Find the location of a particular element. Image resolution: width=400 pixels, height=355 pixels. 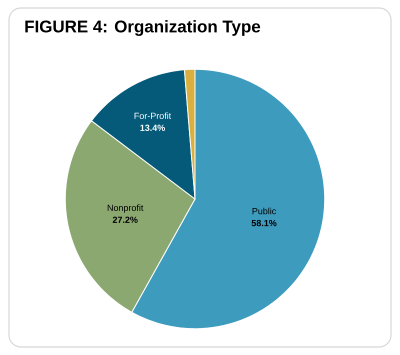

data-label: 58.1% is located at coordinates (264, 223).